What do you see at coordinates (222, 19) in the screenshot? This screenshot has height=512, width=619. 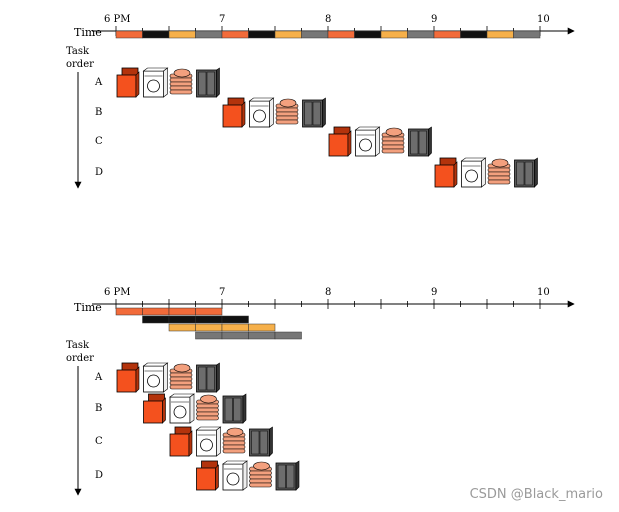 I see `tick-label: 7` at bounding box center [222, 19].